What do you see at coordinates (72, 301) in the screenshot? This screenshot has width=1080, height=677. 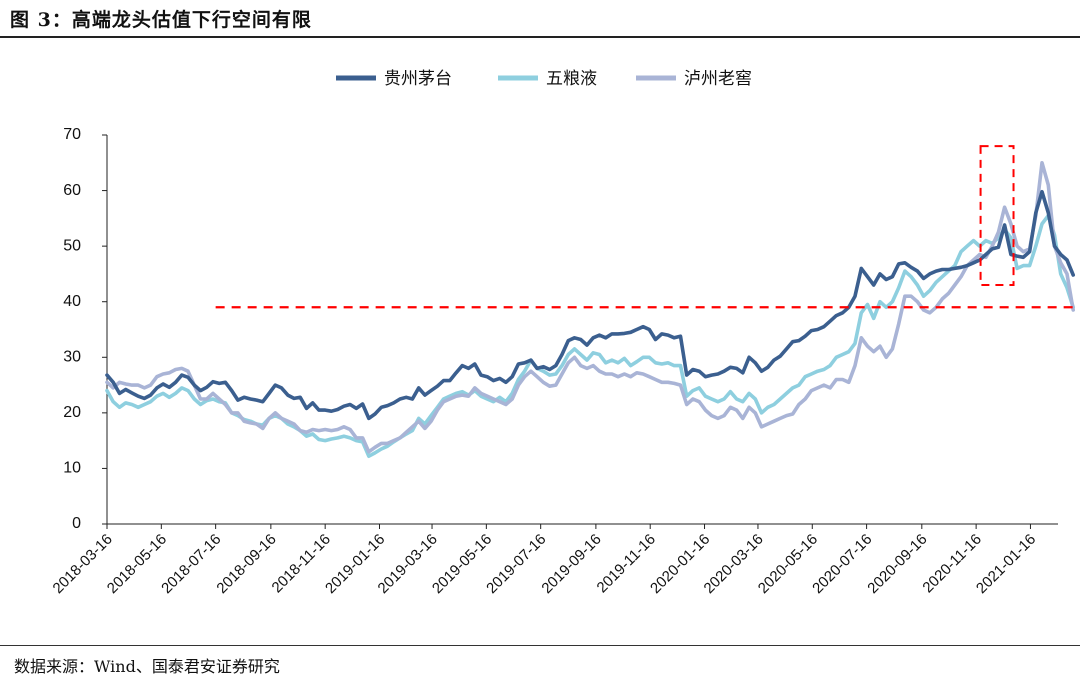 I see `y-tick-label: 40` at bounding box center [72, 301].